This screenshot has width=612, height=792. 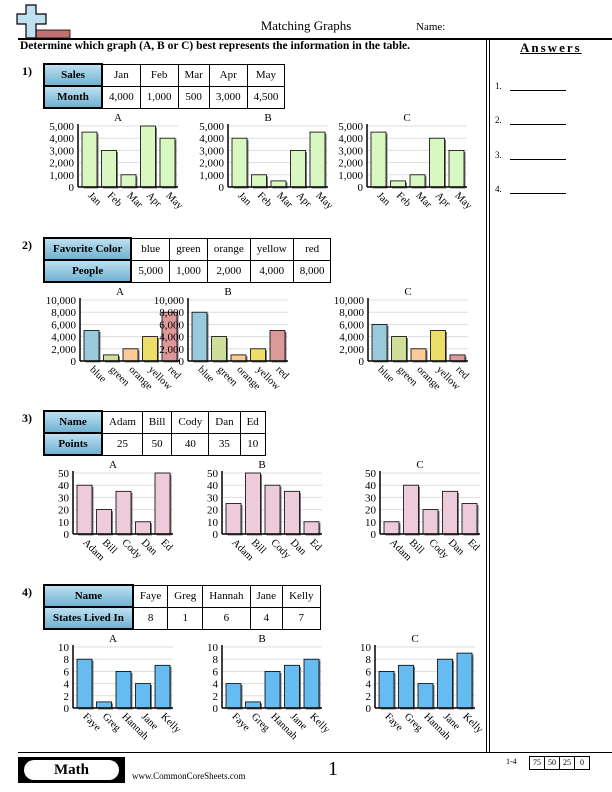 What do you see at coordinates (419, 465) in the screenshot?
I see `chart-title: C` at bounding box center [419, 465].